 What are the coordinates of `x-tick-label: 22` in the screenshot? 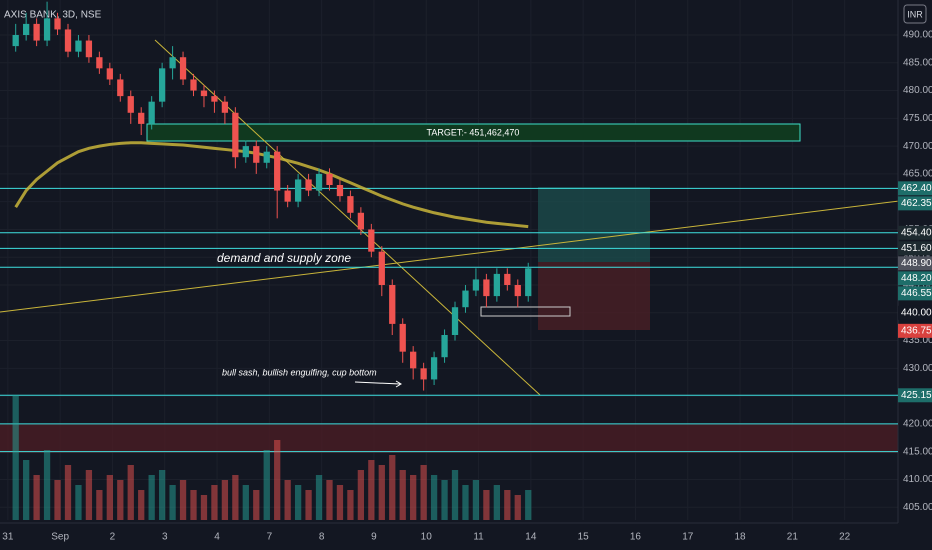 It's located at (845, 537).